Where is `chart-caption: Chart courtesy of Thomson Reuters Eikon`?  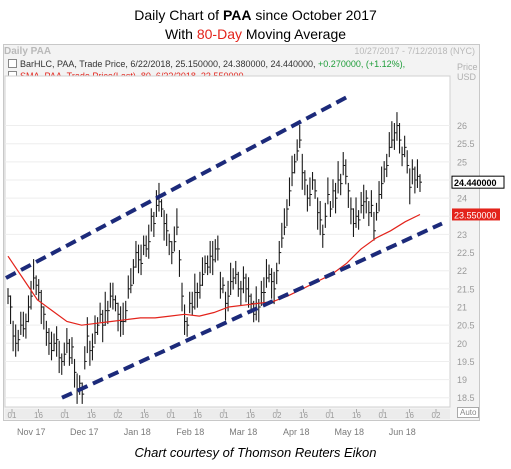 chart-caption: Chart courtesy of Thomson Reuters Eikon is located at coordinates (255, 452).